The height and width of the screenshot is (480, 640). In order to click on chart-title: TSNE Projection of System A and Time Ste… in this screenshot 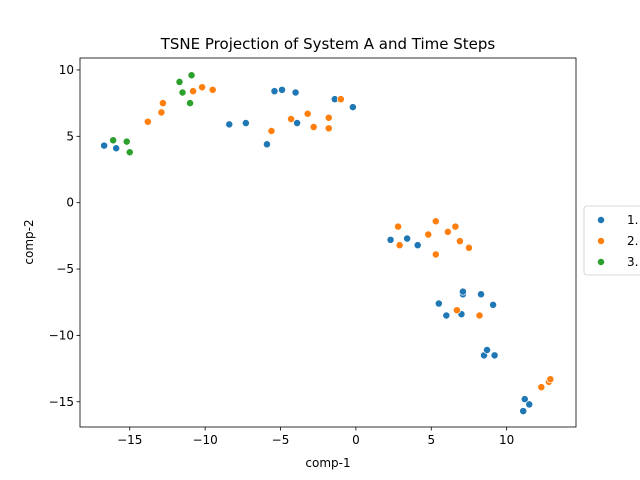, I will do `click(328, 44)`.